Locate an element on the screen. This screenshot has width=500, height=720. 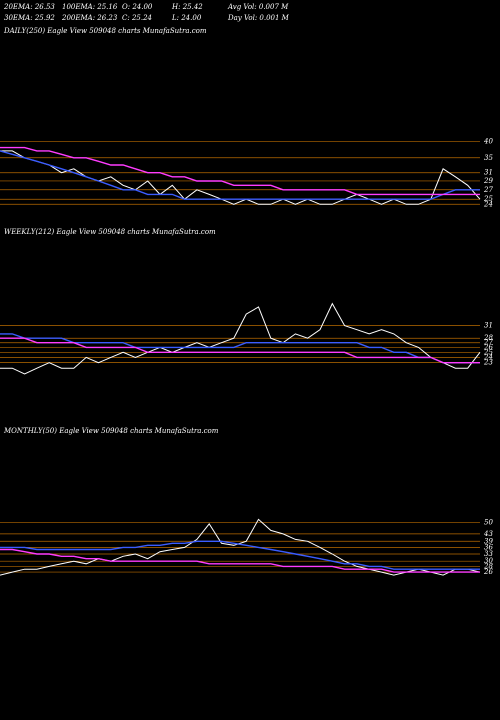
y-tick-label: 30 is located at coordinates (488, 561).